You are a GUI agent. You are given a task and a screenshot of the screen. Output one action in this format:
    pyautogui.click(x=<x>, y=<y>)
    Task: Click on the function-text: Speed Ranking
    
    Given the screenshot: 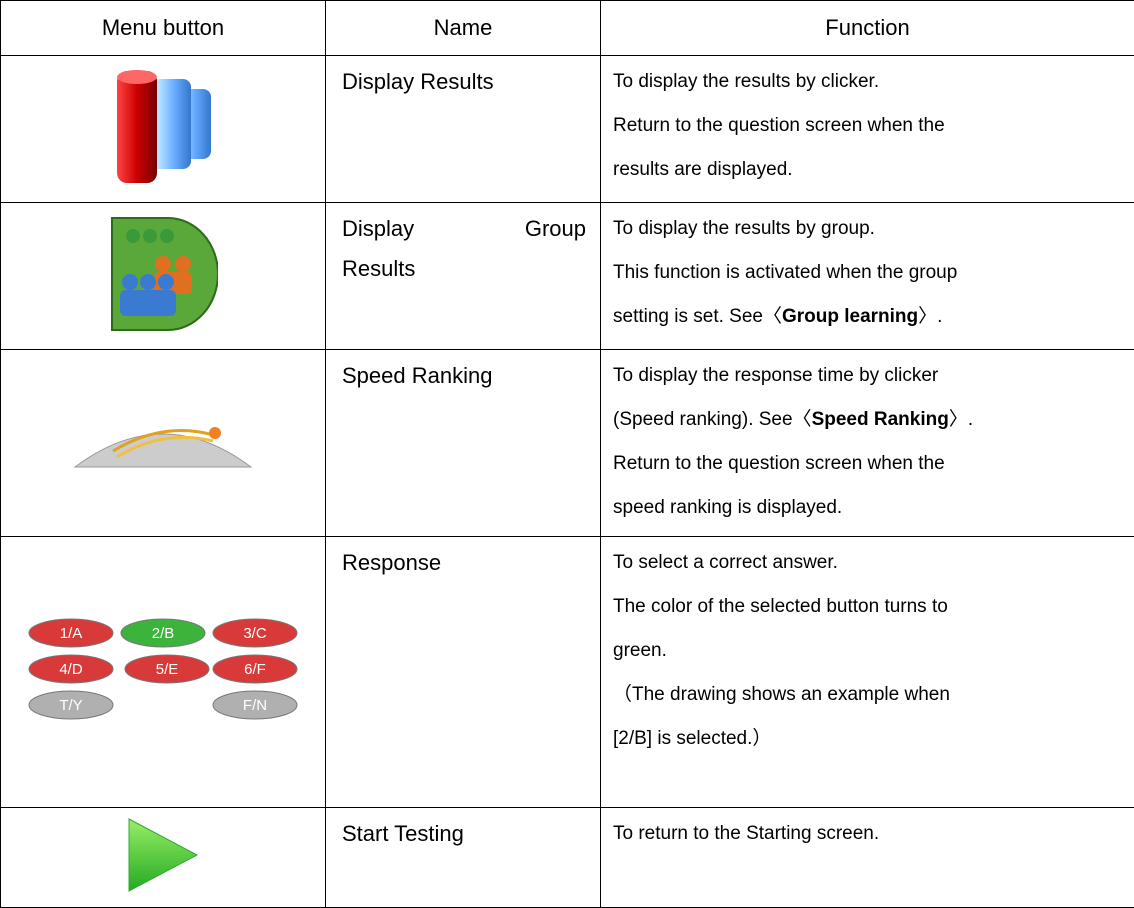 What is the action you would take?
    pyautogui.click(x=880, y=419)
    